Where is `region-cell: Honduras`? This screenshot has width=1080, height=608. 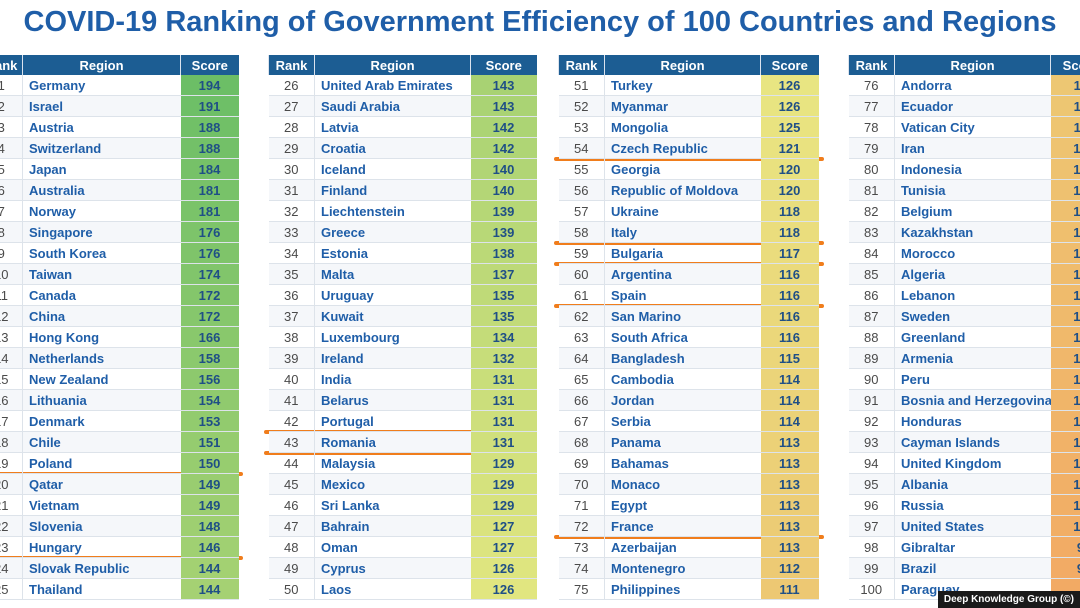
region-cell: Honduras is located at coordinates (972, 421).